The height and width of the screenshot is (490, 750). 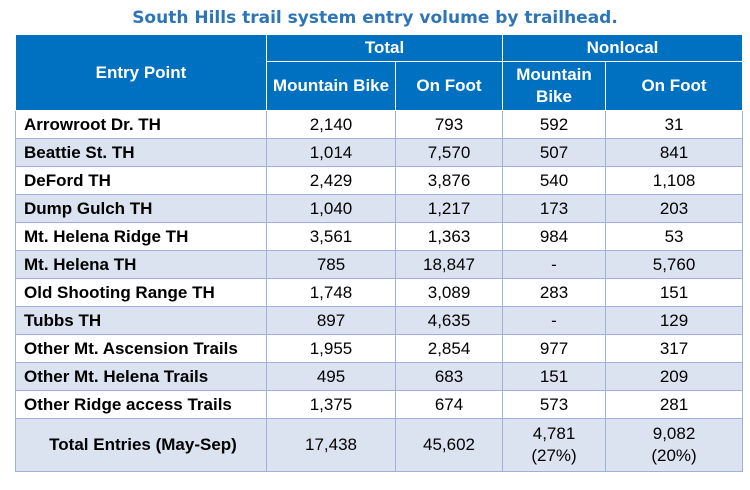 I want to click on row-name: Other Ridge access Trails, so click(x=141, y=404).